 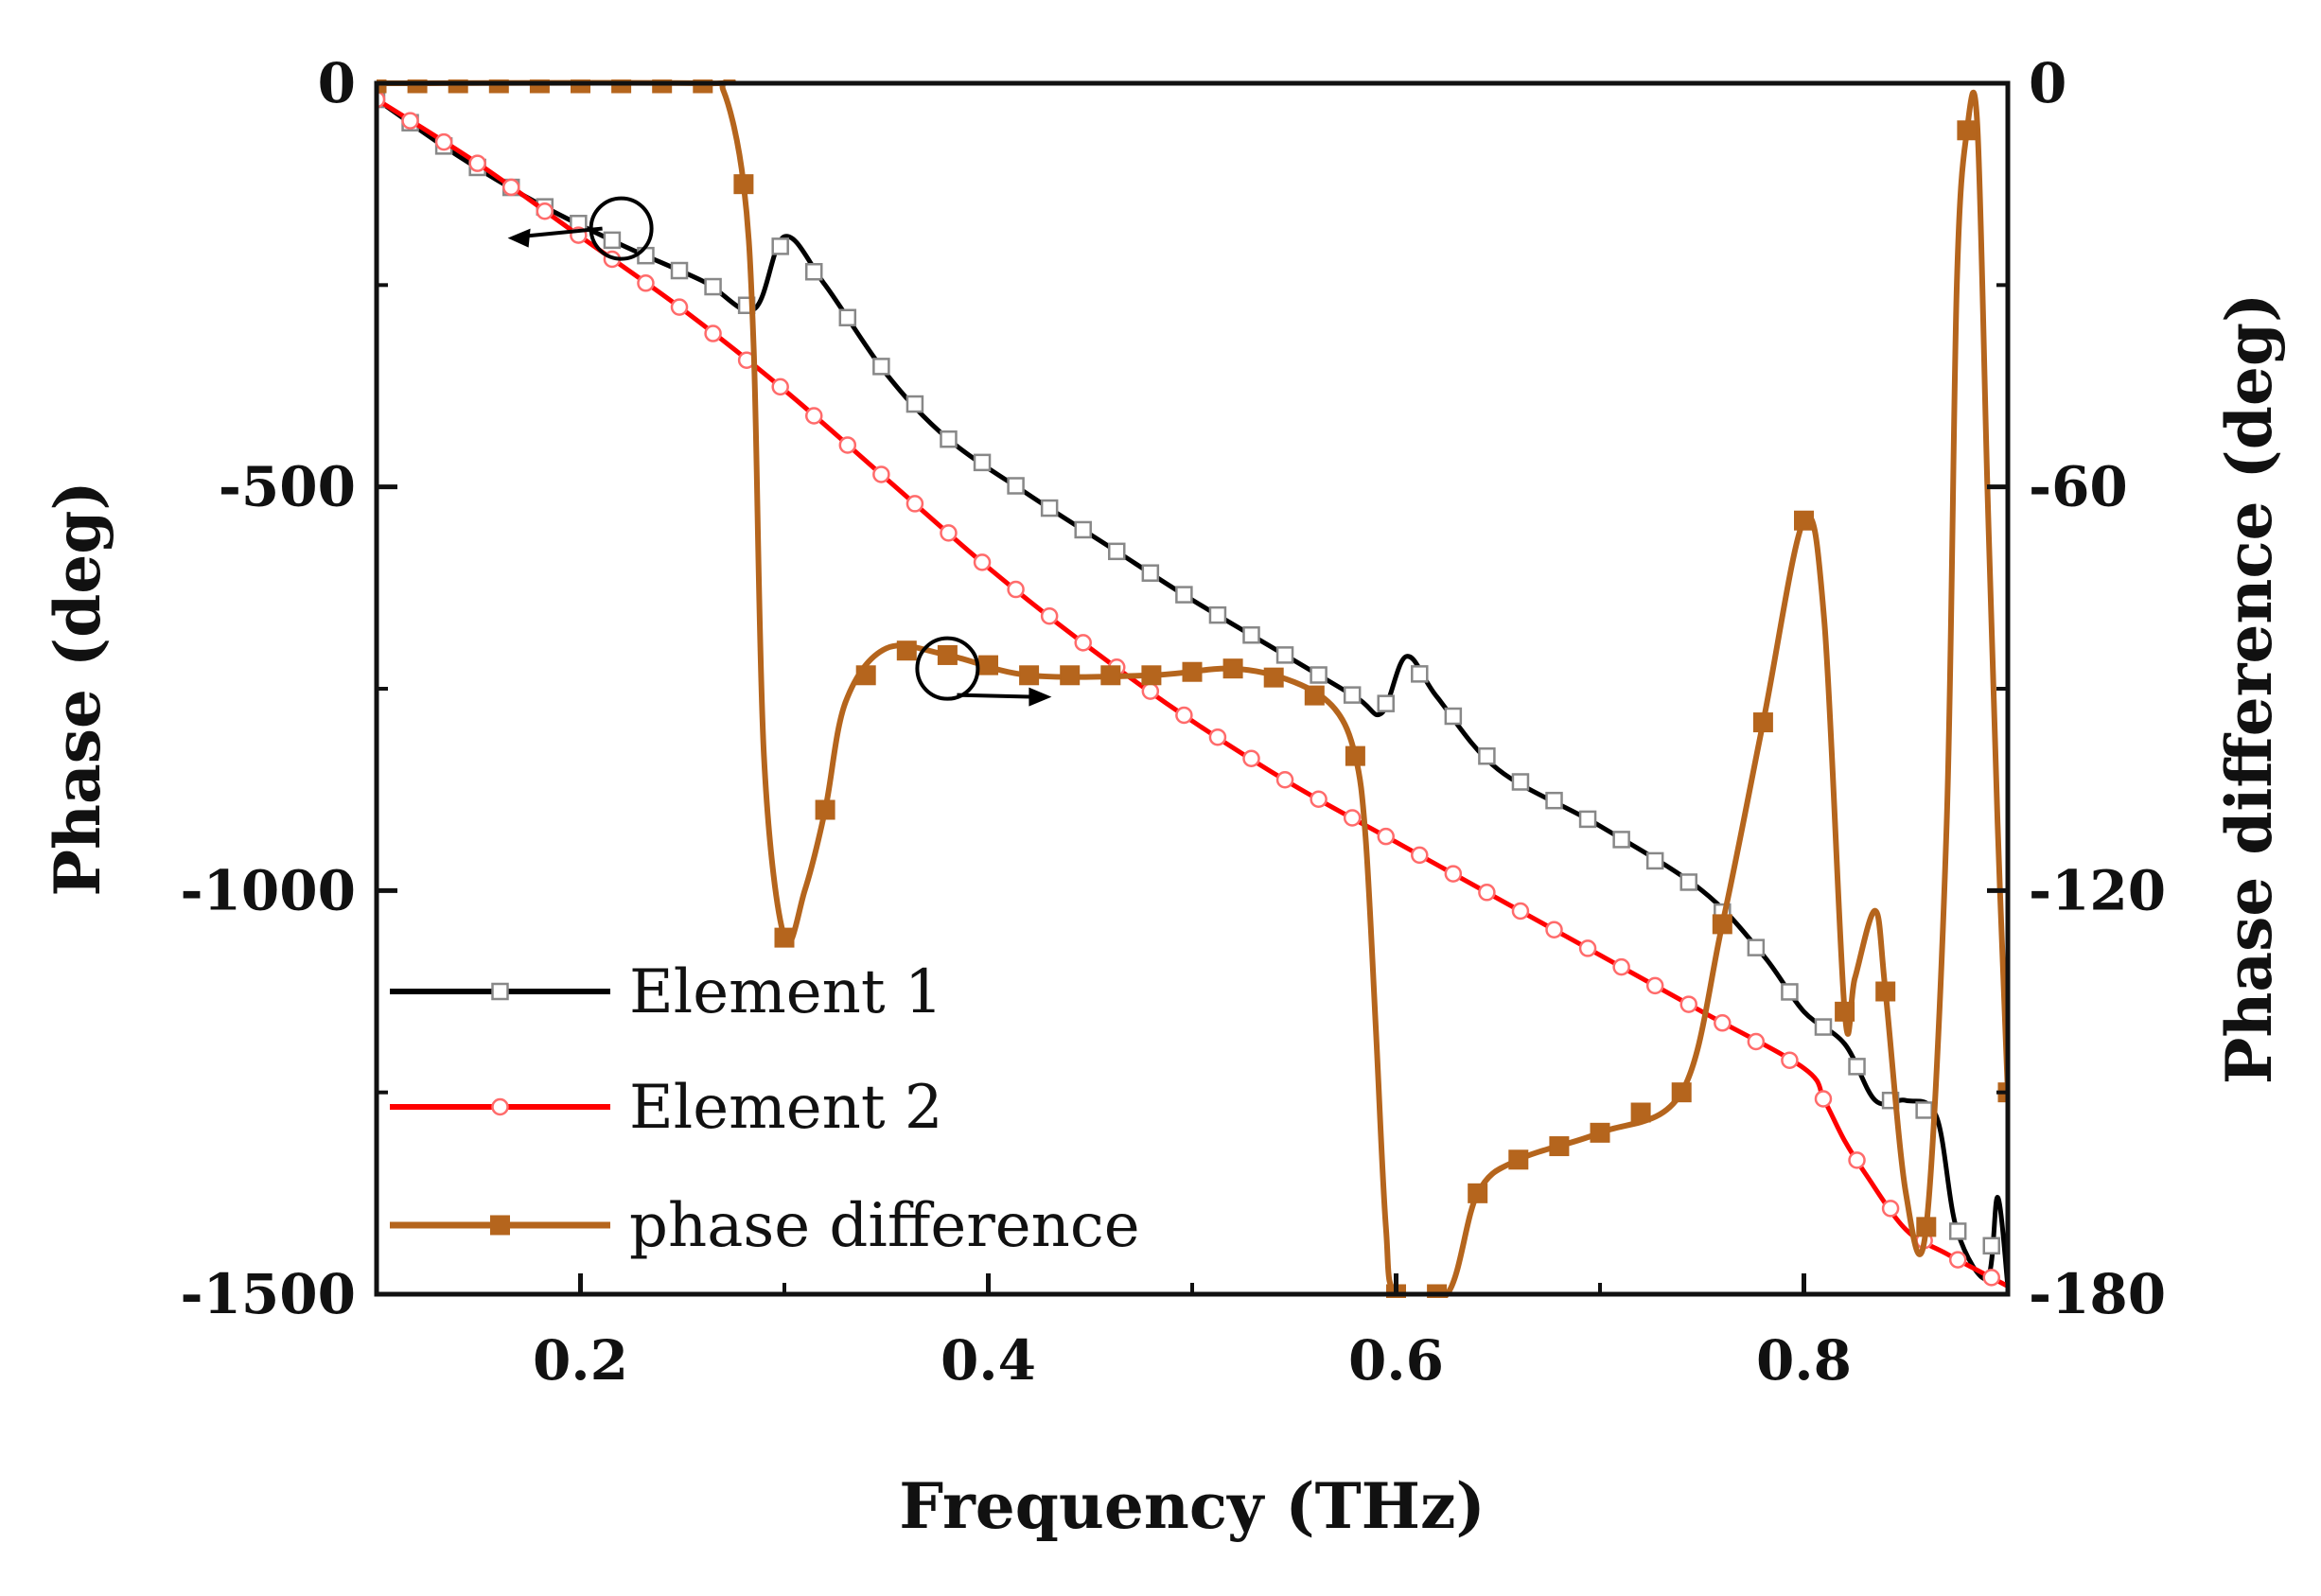 What do you see at coordinates (2097, 1294) in the screenshot?
I see `y2-tick-label: -180` at bounding box center [2097, 1294].